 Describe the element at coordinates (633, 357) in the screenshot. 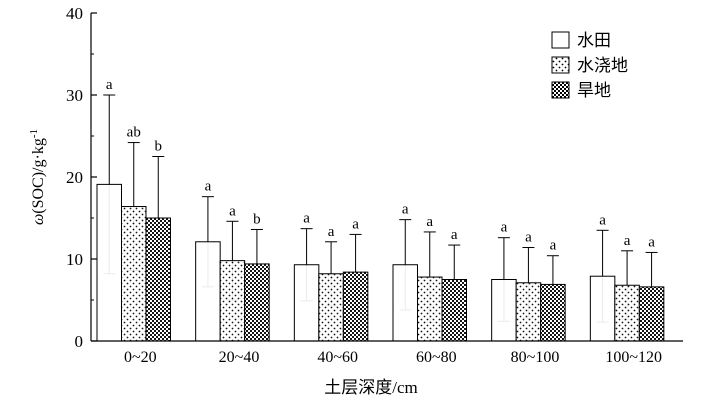

I see `x-tick-label: 100~120` at that location.